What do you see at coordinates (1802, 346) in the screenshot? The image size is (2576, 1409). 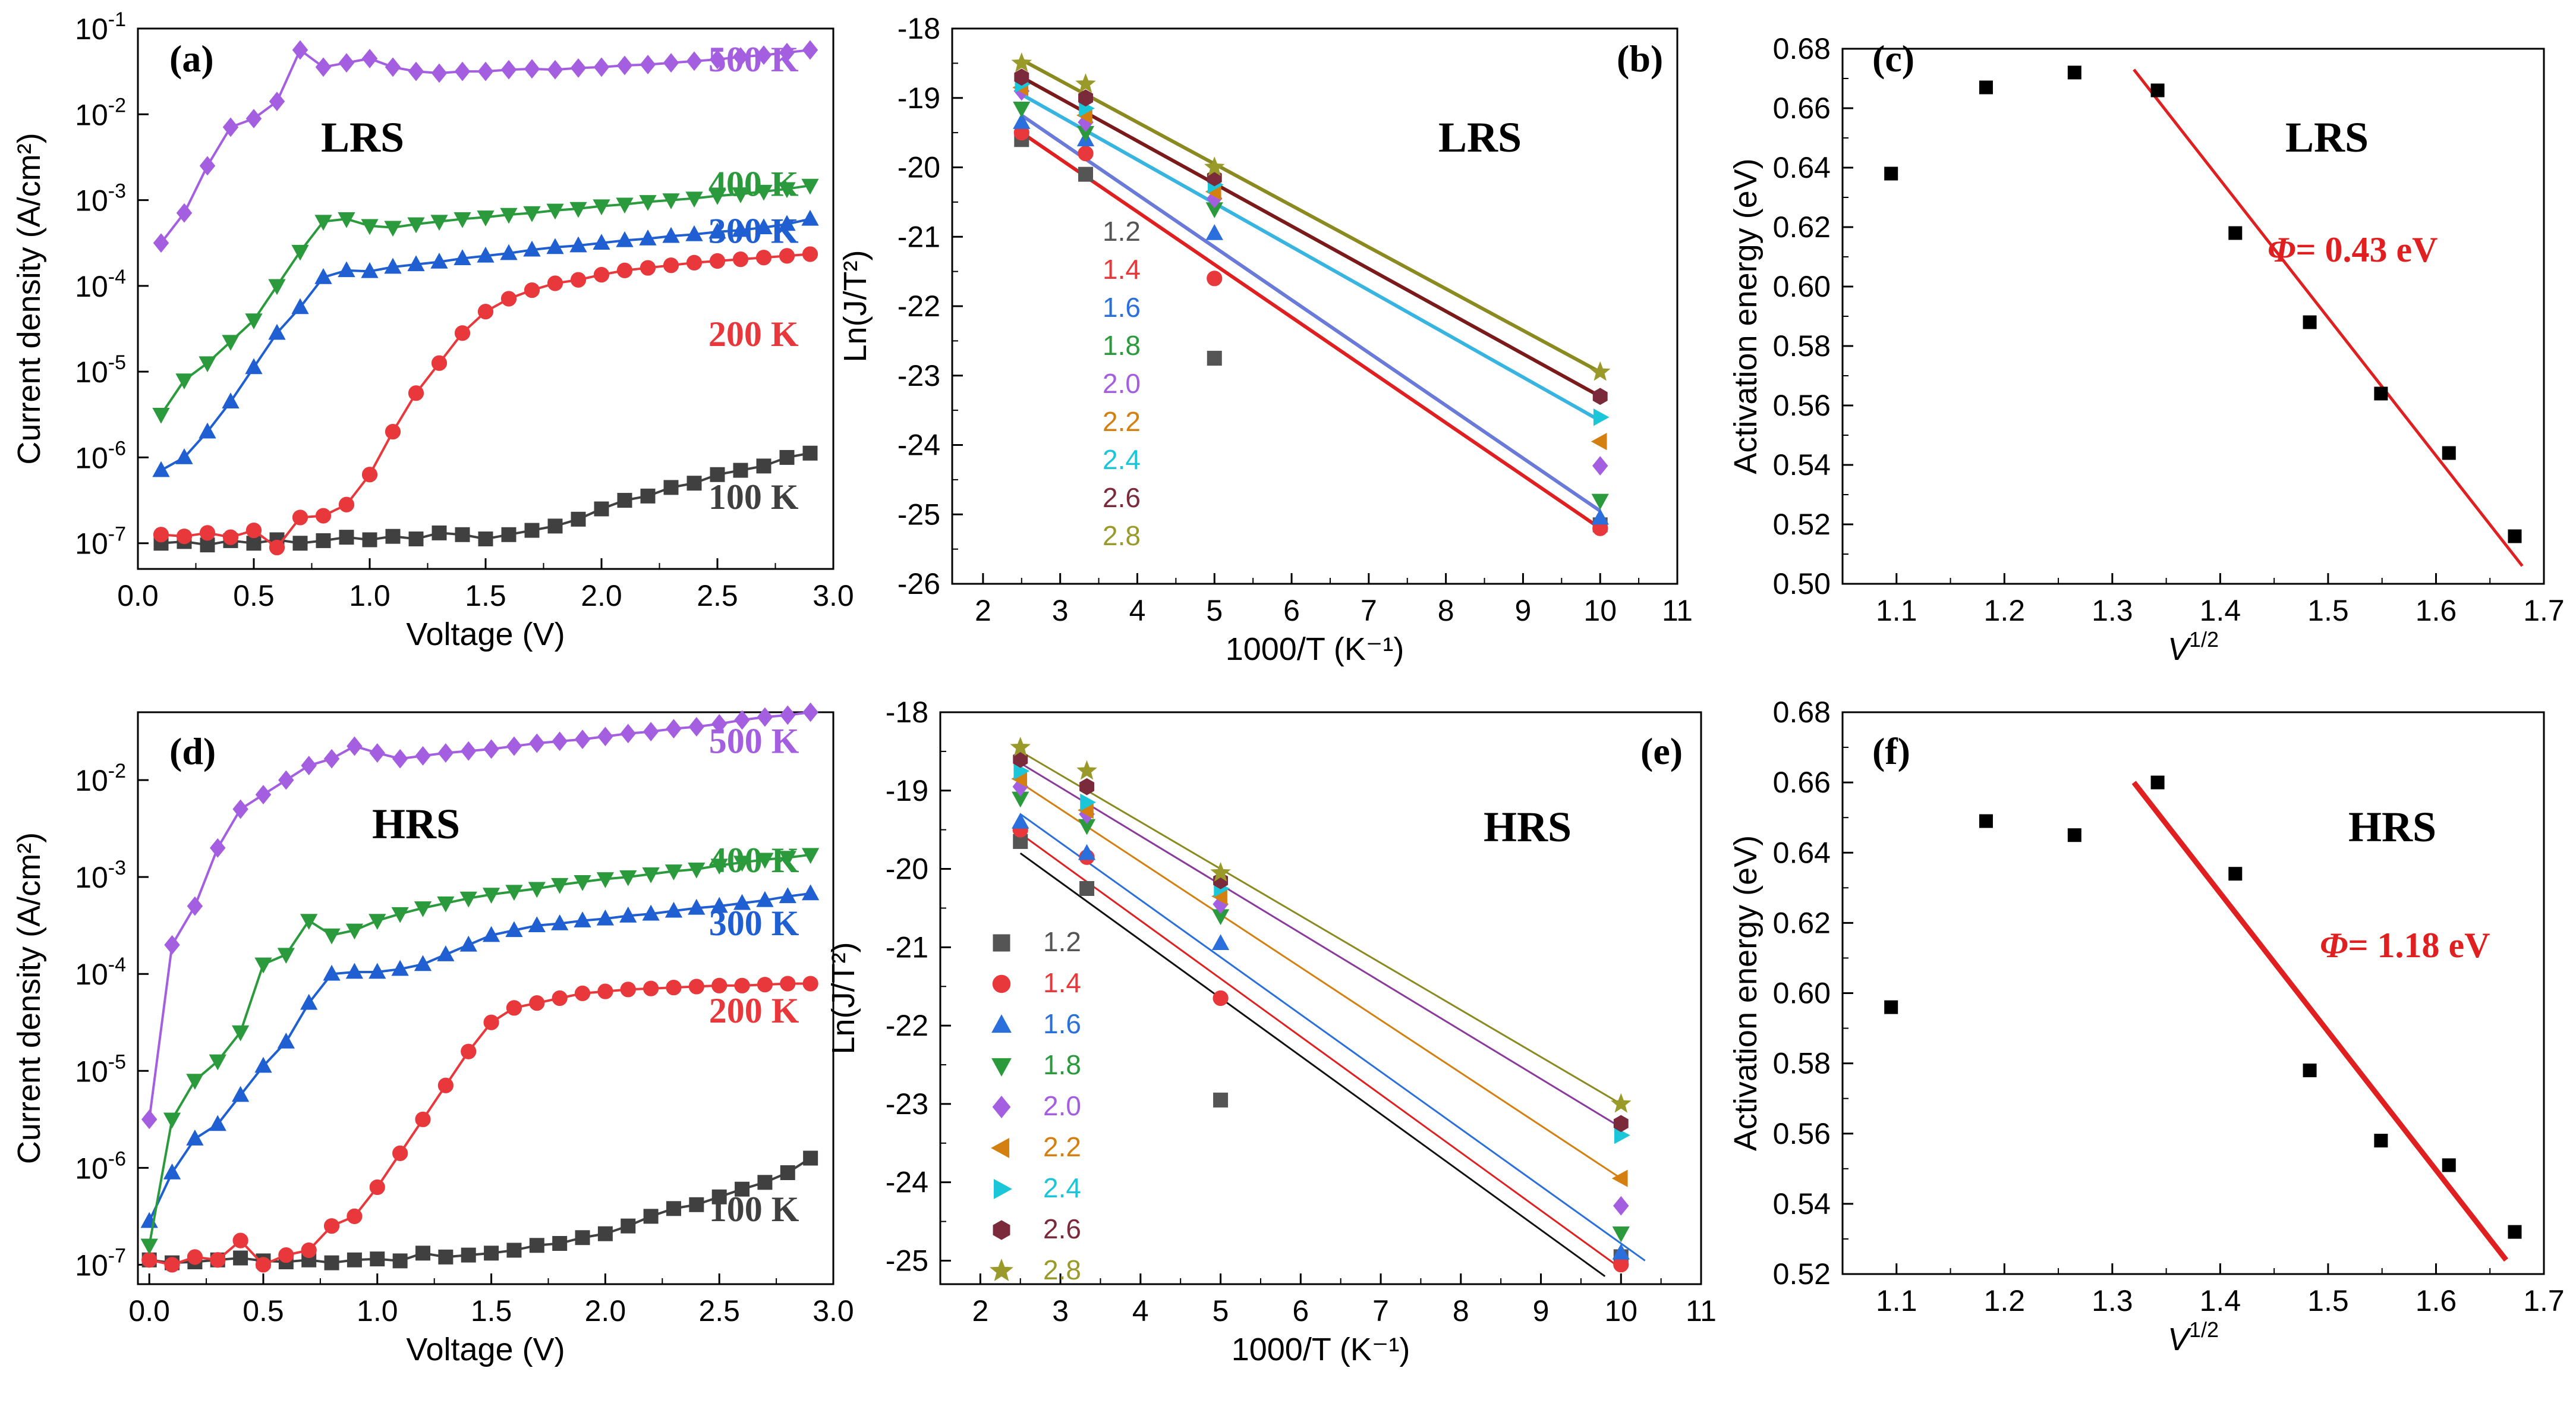 I see `y-tick-label: 0.58` at bounding box center [1802, 346].